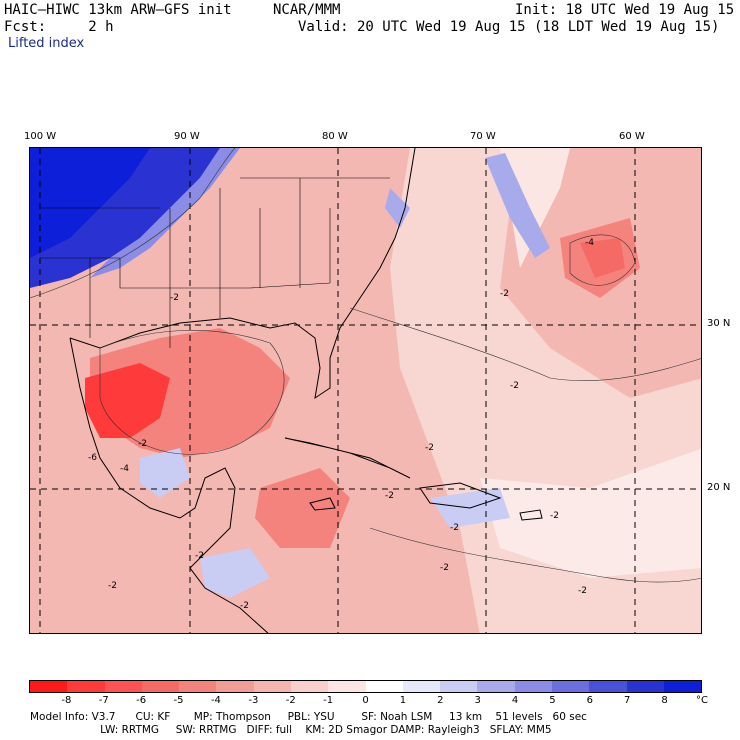 This screenshot has height=740, width=740. What do you see at coordinates (322, 504) in the screenshot?
I see `jamaica-coast` at bounding box center [322, 504].